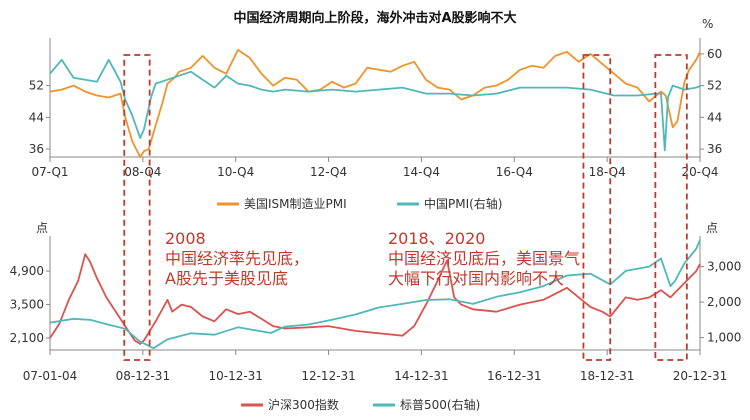 The image size is (750, 420). Describe the element at coordinates (237, 258) in the screenshot. I see `annotation-text: 中国经济率先见底，` at that location.